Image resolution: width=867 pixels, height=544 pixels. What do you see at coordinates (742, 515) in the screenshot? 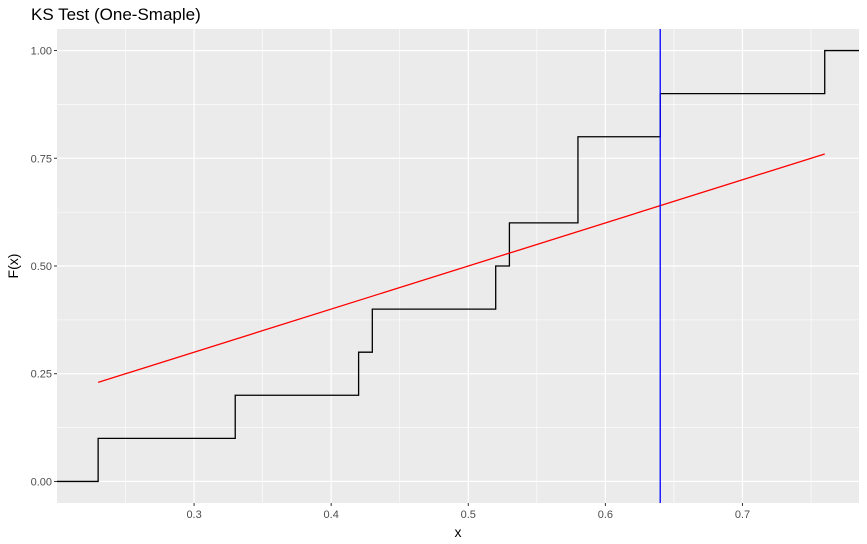
I see `x-tick-label: 0.7` at bounding box center [742, 515].